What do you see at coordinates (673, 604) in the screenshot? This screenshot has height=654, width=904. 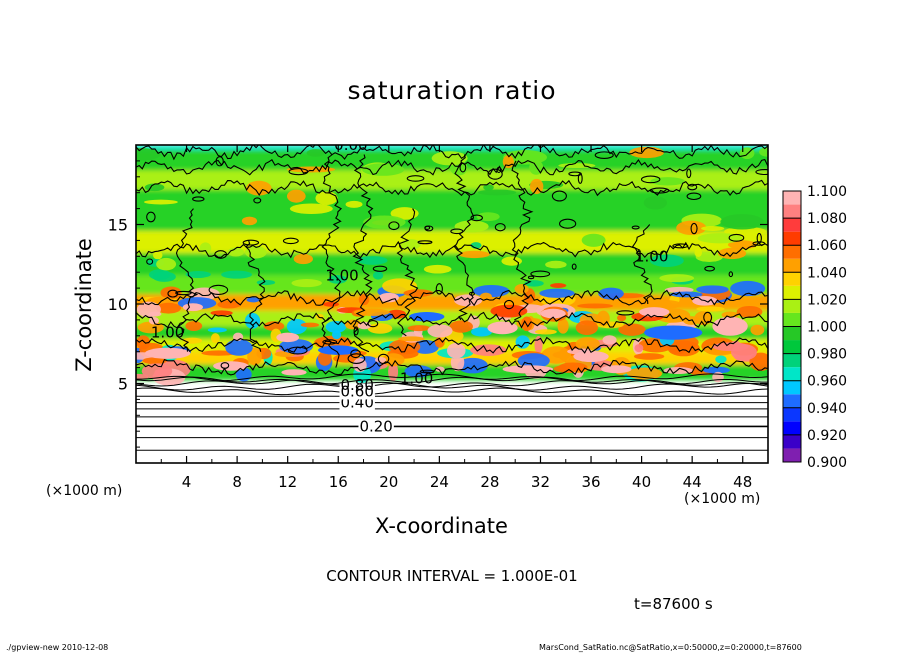 I see `time-label: t=87600 s` at bounding box center [673, 604].